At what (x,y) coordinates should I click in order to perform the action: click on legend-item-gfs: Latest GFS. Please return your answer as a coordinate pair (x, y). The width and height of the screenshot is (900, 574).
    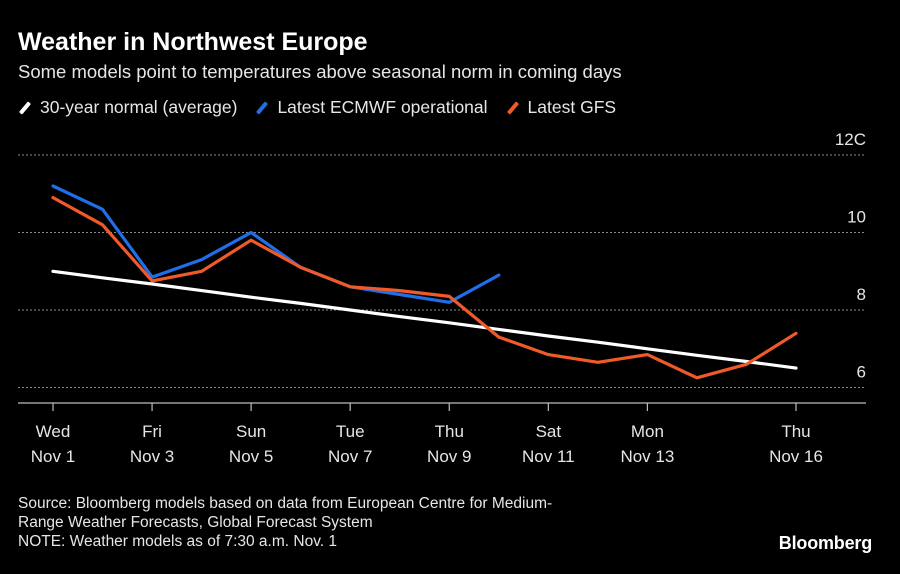
    Looking at the image, I should click on (561, 107).